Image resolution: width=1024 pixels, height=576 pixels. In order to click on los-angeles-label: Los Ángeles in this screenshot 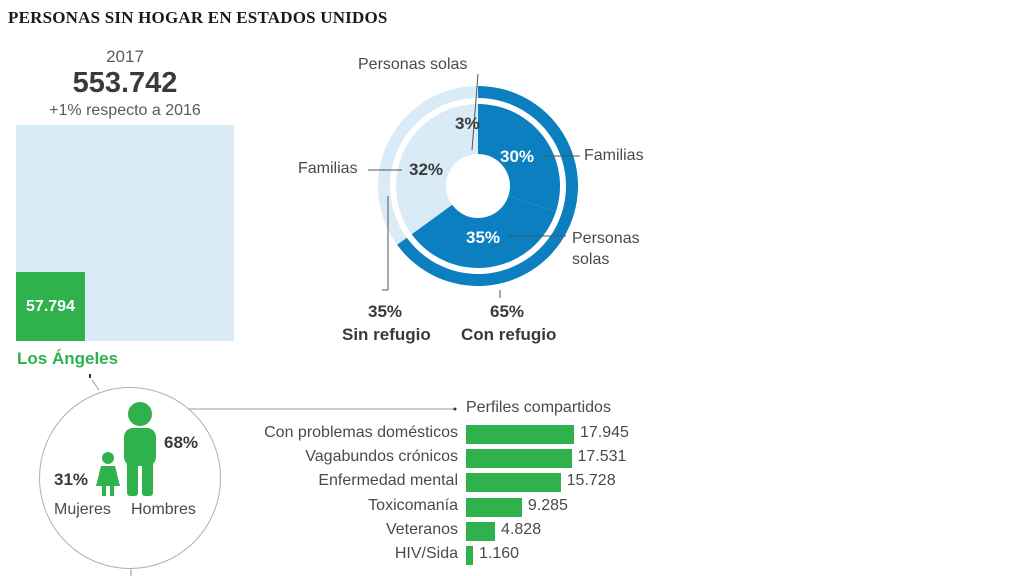, I will do `click(68, 358)`.